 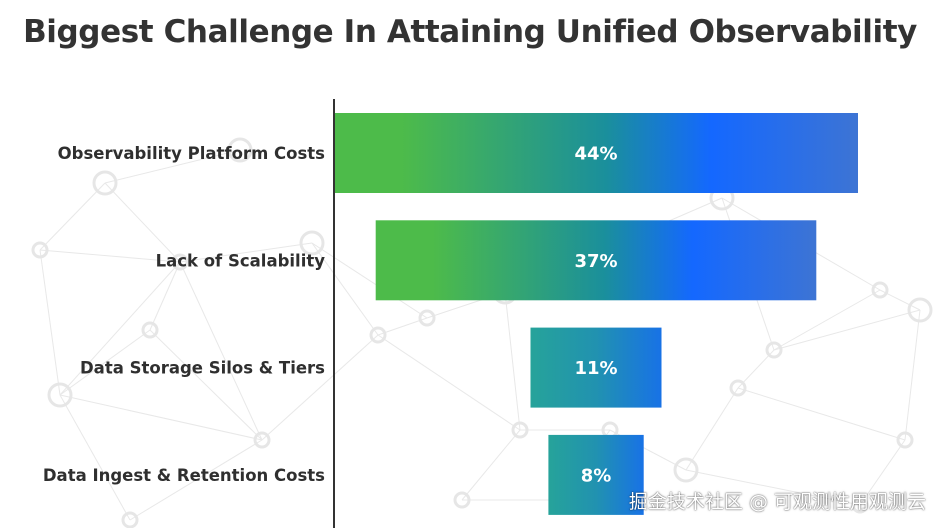 I want to click on data-label: 37%, so click(x=595, y=261).